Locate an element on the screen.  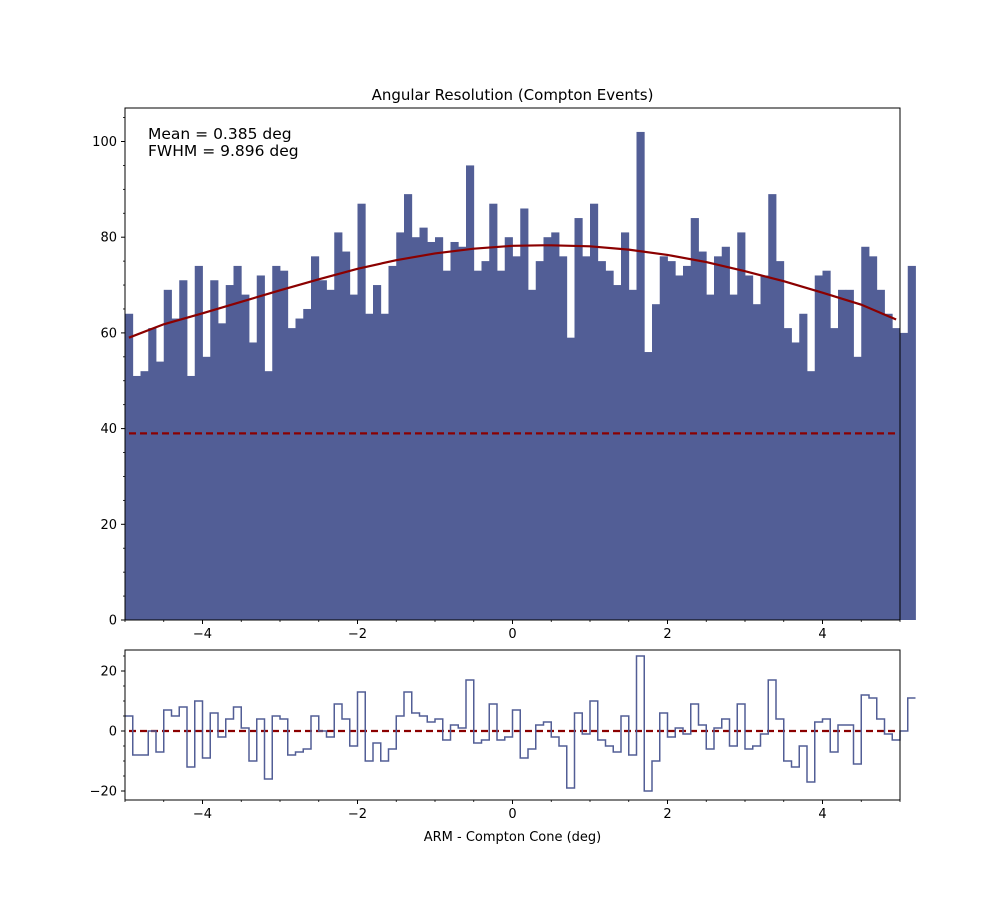
y-tick-label: 100 is located at coordinates (104, 142).